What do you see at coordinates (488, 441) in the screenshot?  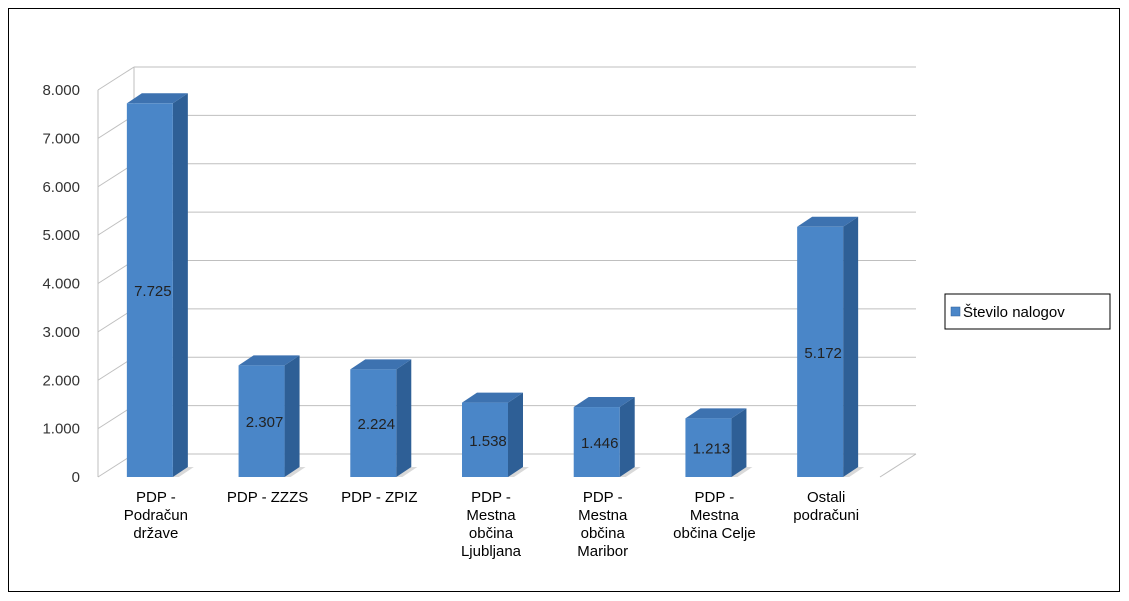 I see `data-label: 1.538` at bounding box center [488, 441].